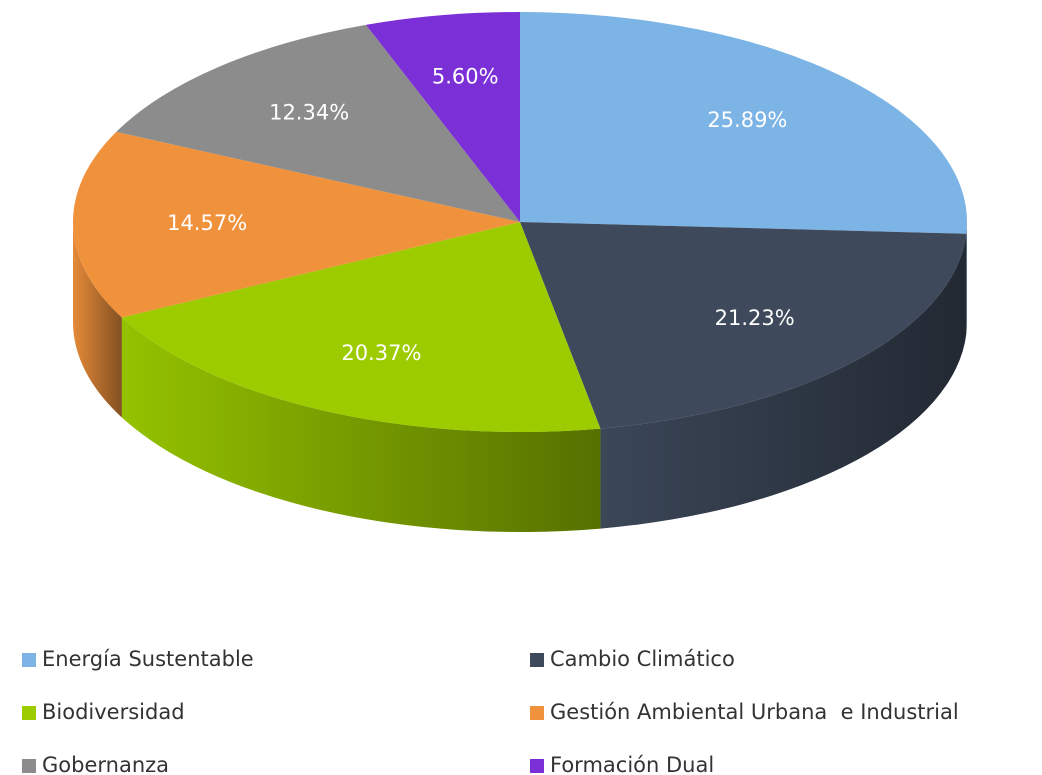  What do you see at coordinates (632, 764) in the screenshot?
I see `legend-label: Formación Dual` at bounding box center [632, 764].